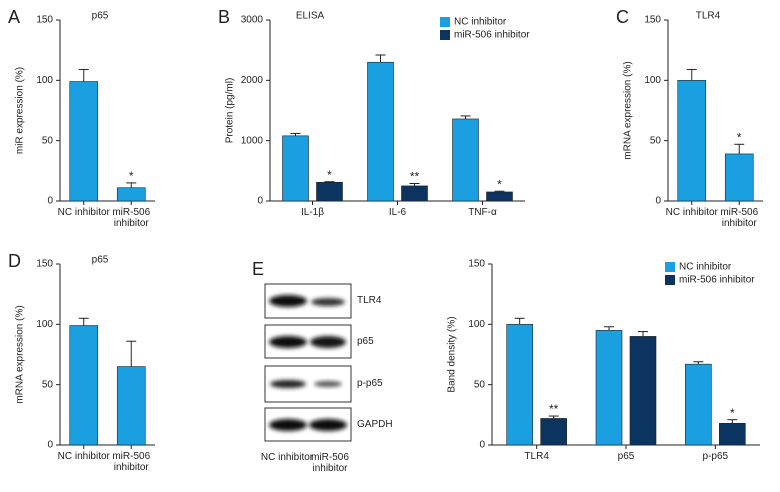 This screenshot has width=780, height=492. I want to click on x-tick-label: IL-1β, so click(312, 212).